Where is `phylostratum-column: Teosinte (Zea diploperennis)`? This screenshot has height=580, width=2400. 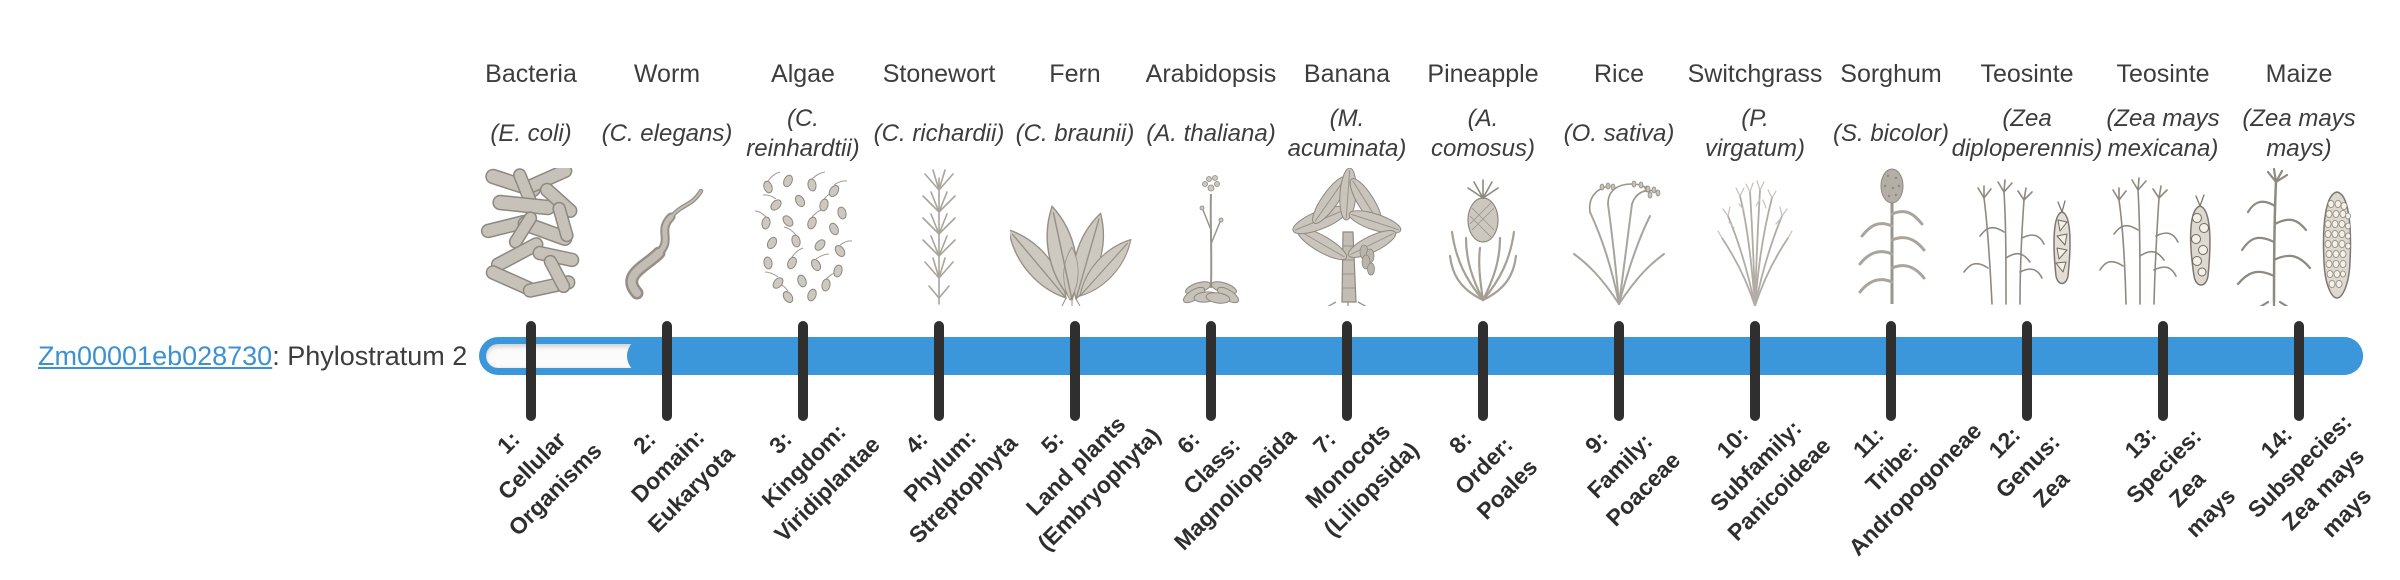
phylostratum-column: Teosinte (Zea diploperennis) is located at coordinates (2027, 118).